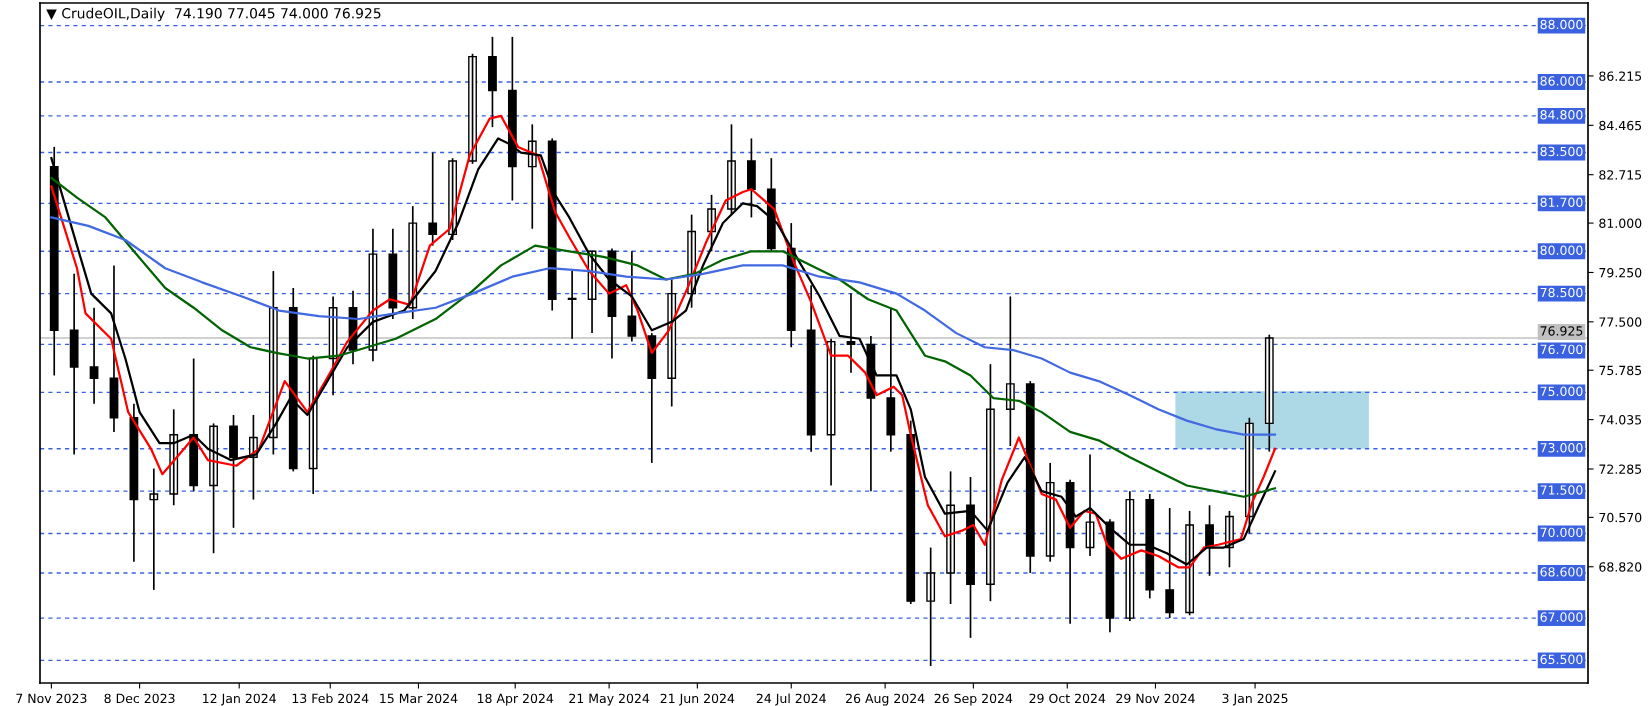 This screenshot has height=706, width=1651. What do you see at coordinates (1561, 202) in the screenshot?
I see `ref-line-label: 81.700` at bounding box center [1561, 202].